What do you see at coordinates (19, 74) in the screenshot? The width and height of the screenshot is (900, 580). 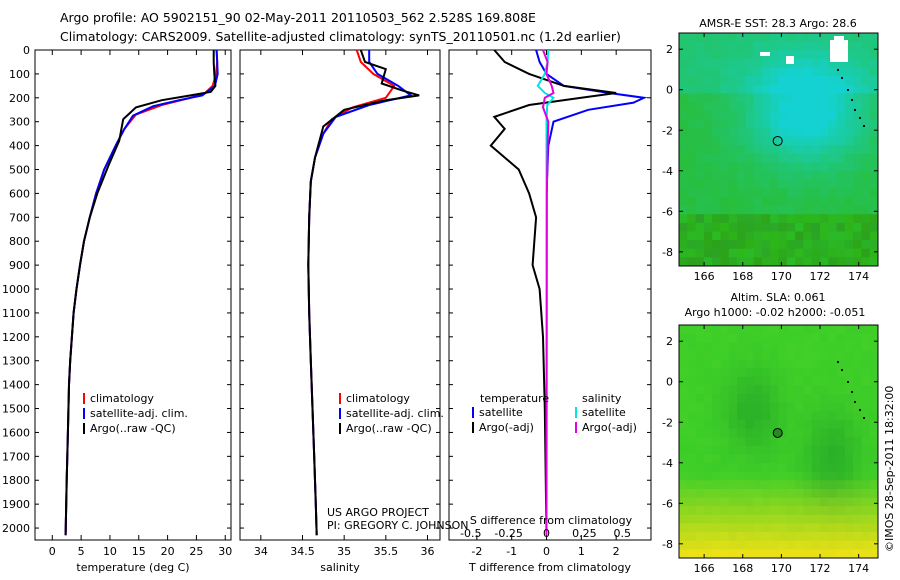 I see `y-tick-label: 100` at bounding box center [19, 74].